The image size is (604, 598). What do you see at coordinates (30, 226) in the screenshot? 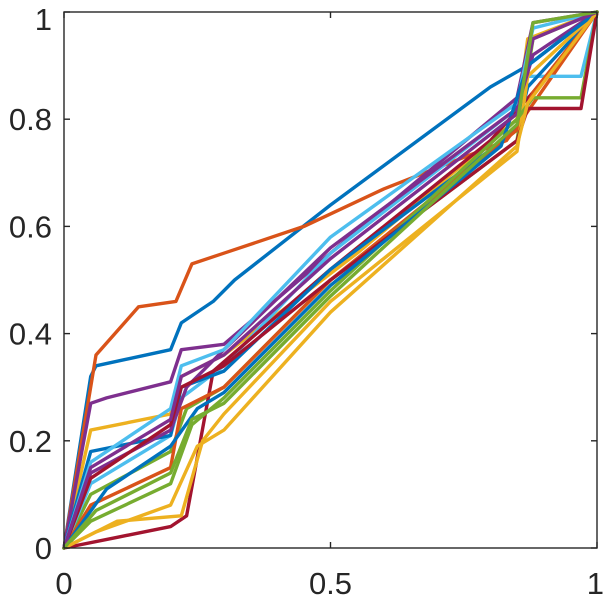
I see `y-tick-label: 0.6` at bounding box center [30, 226].